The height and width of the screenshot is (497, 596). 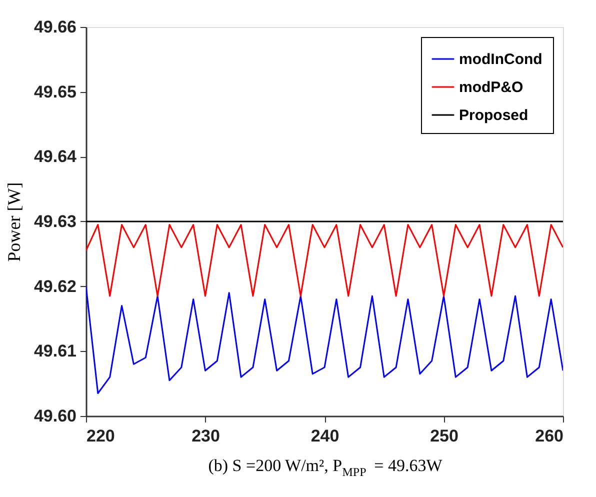 What do you see at coordinates (55, 351) in the screenshot?
I see `y-tick-label: 49.61` at bounding box center [55, 351].